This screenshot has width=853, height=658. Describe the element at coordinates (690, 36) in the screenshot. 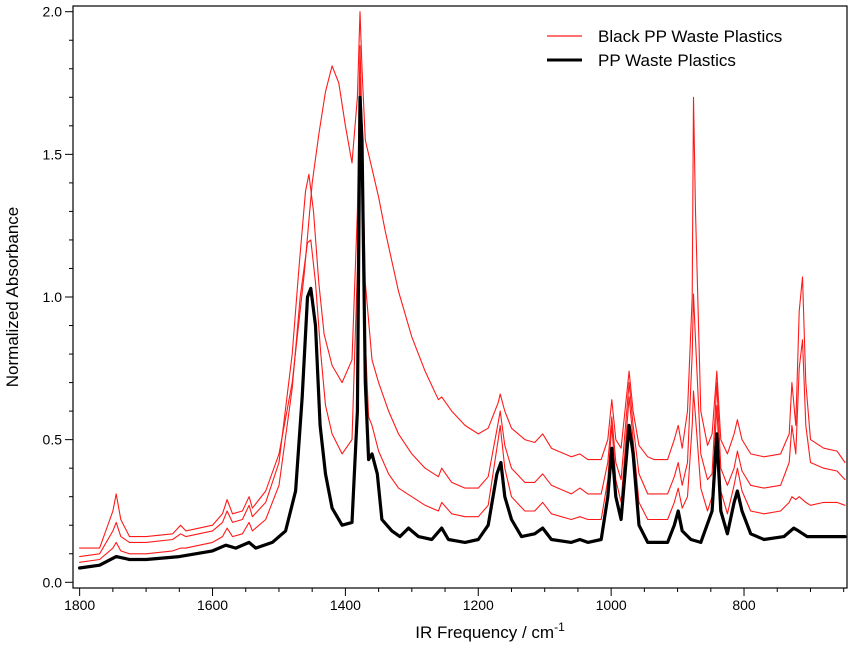

I see `legend-label-0: Black PP Waste Plastics` at that location.